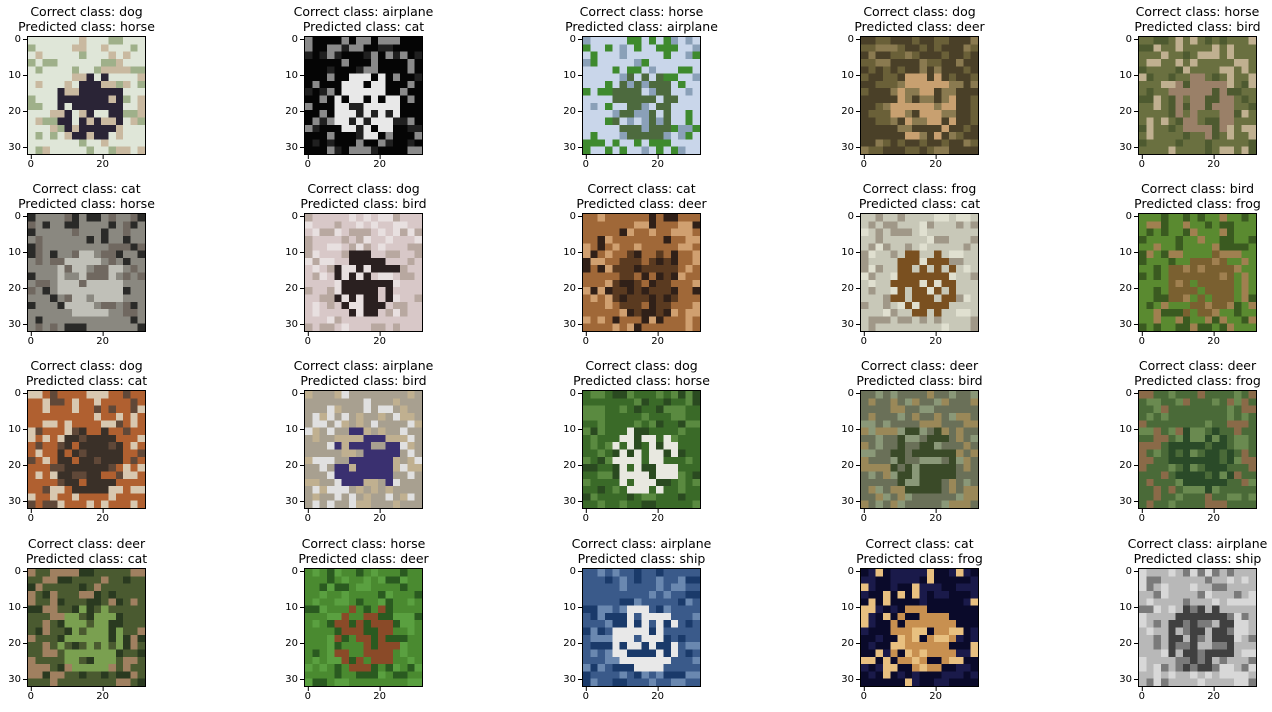  What do you see at coordinates (641, 380) in the screenshot?
I see `predicted-class-label: Predicted class: horse` at bounding box center [641, 380].